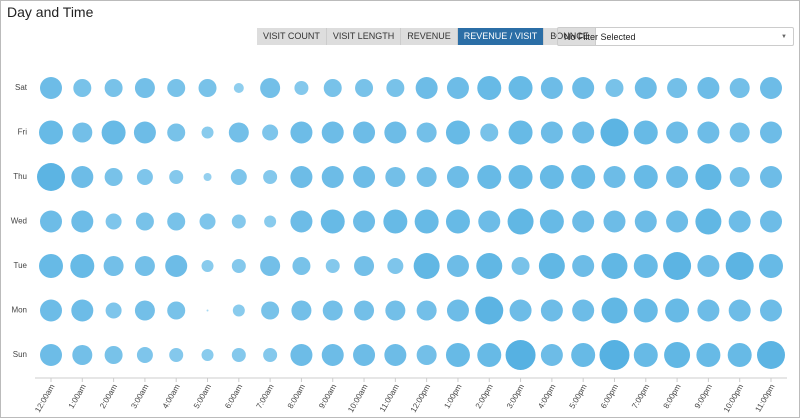 This screenshot has height=418, width=800. Describe the element at coordinates (292, 36) in the screenshot. I see `tab-button: VISIT COUNT` at that location.